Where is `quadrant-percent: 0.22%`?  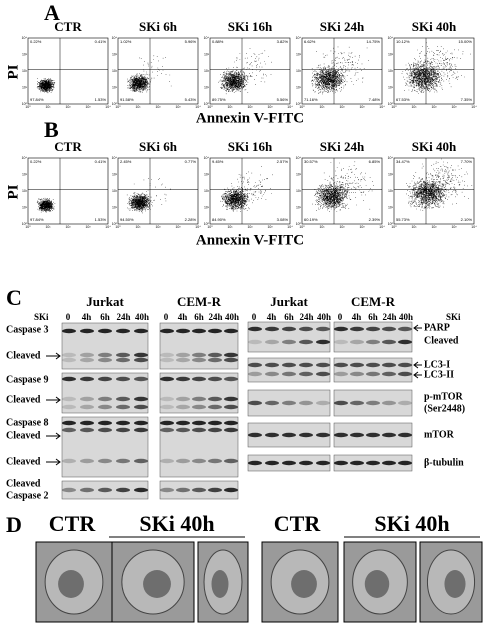 quadrant-percent: 0.22% is located at coordinates (36, 41).